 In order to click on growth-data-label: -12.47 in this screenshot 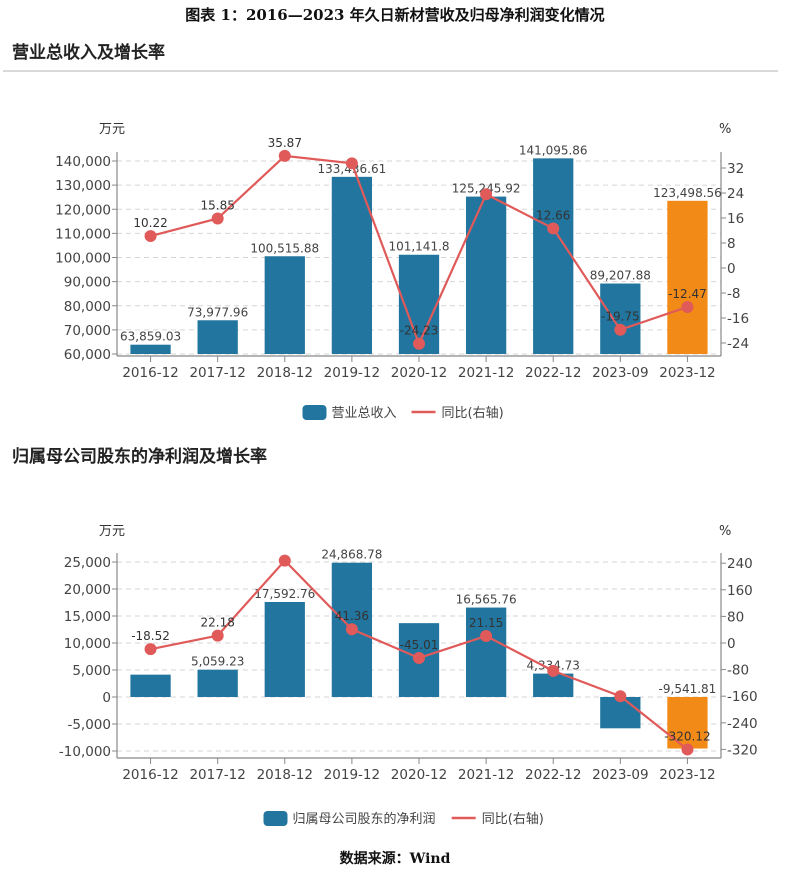, I will do `click(687, 294)`.